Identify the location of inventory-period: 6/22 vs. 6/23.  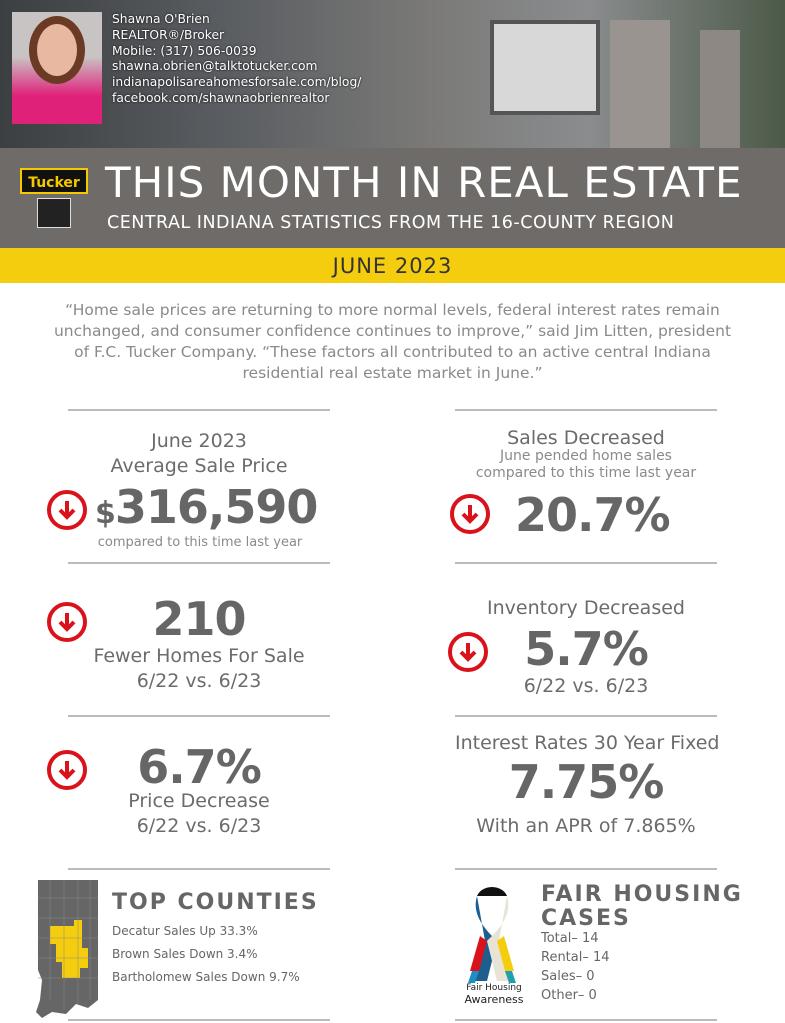
(586, 686).